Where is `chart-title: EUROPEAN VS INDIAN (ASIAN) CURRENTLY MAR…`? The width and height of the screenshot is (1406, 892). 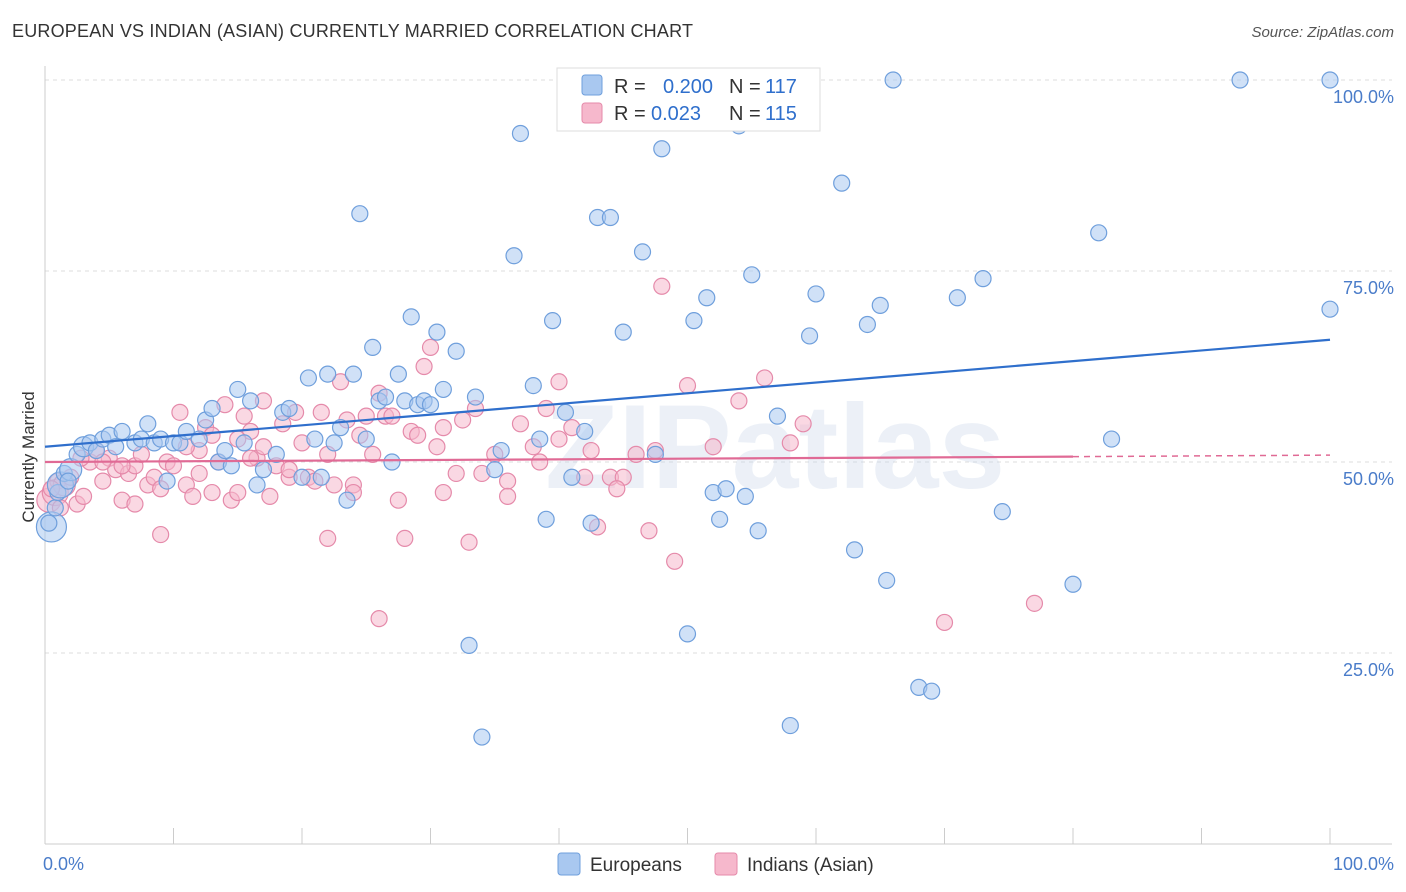 chart-title: EUROPEAN VS INDIAN (ASIAN) CURRENTLY MAR… is located at coordinates (353, 31).